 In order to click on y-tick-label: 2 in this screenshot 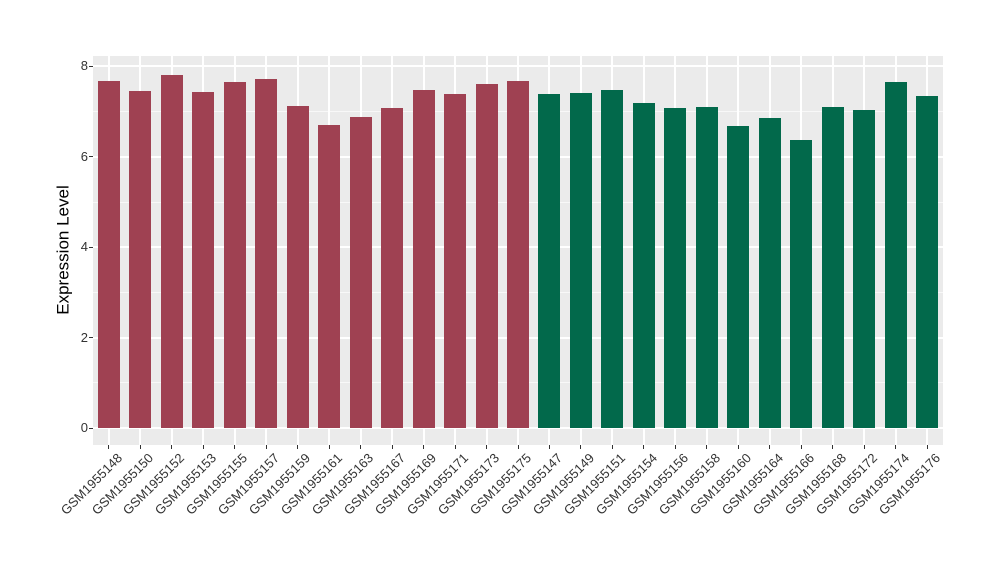, I will do `click(84, 337)`.